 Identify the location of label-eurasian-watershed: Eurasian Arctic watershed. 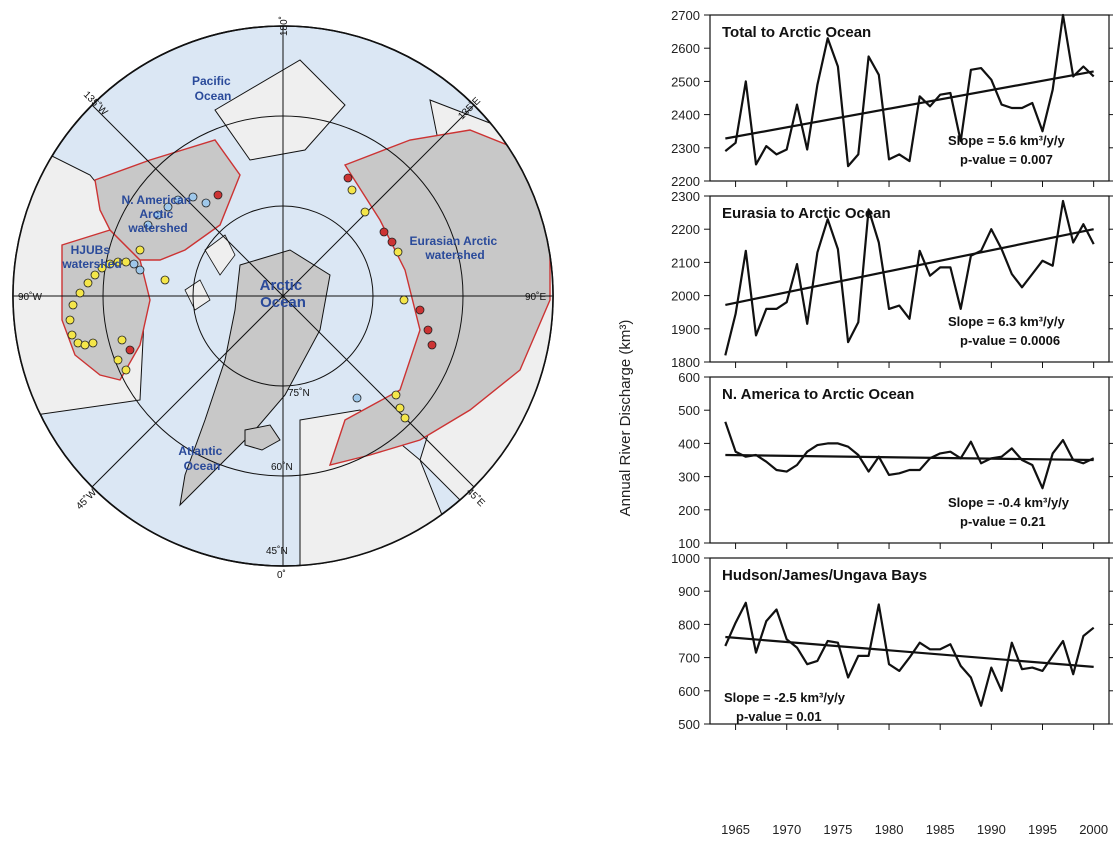
(455, 248).